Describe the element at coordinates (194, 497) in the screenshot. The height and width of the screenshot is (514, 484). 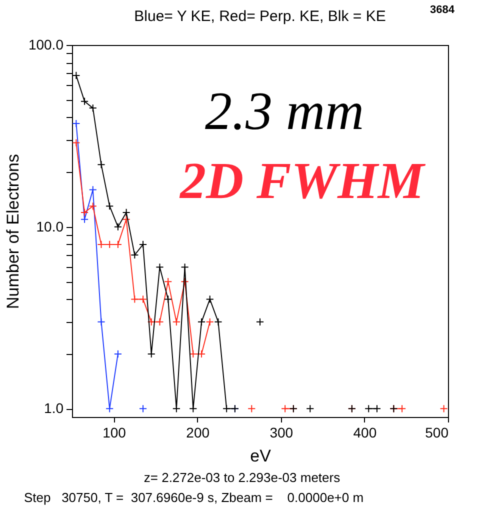
I see `text: Step 30750, T = 307.6960e-9 s, Zbeam = 0.0000e+0 m` at that location.